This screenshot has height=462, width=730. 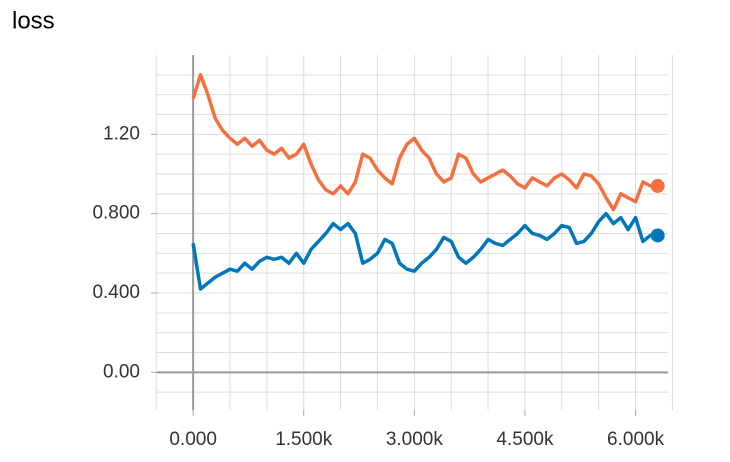 I want to click on x-tick-label: 6.000k, so click(x=636, y=439).